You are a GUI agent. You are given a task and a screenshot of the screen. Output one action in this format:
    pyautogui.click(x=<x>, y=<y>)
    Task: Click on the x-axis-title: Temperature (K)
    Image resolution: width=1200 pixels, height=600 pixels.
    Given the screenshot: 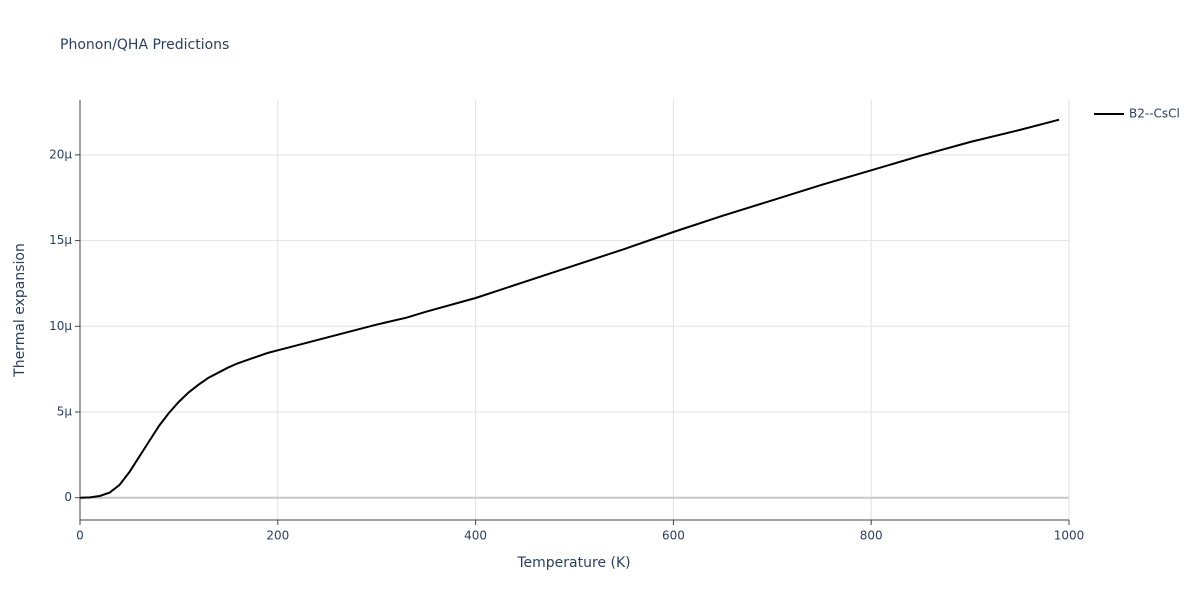 What is the action you would take?
    pyautogui.click(x=573, y=563)
    